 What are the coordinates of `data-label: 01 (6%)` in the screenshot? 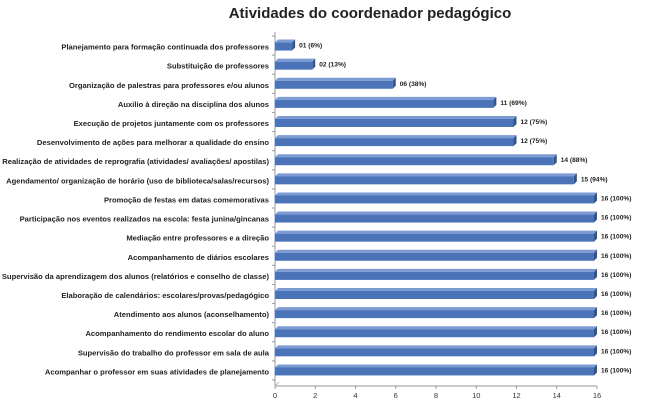 It's located at (310, 46).